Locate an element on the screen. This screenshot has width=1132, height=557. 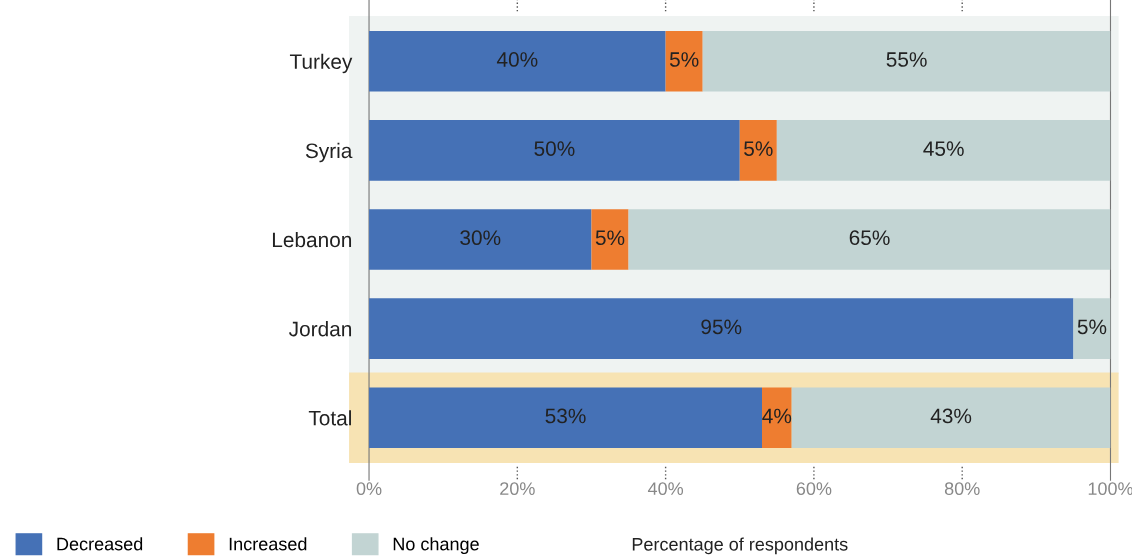
data-label: 43% is located at coordinates (951, 416).